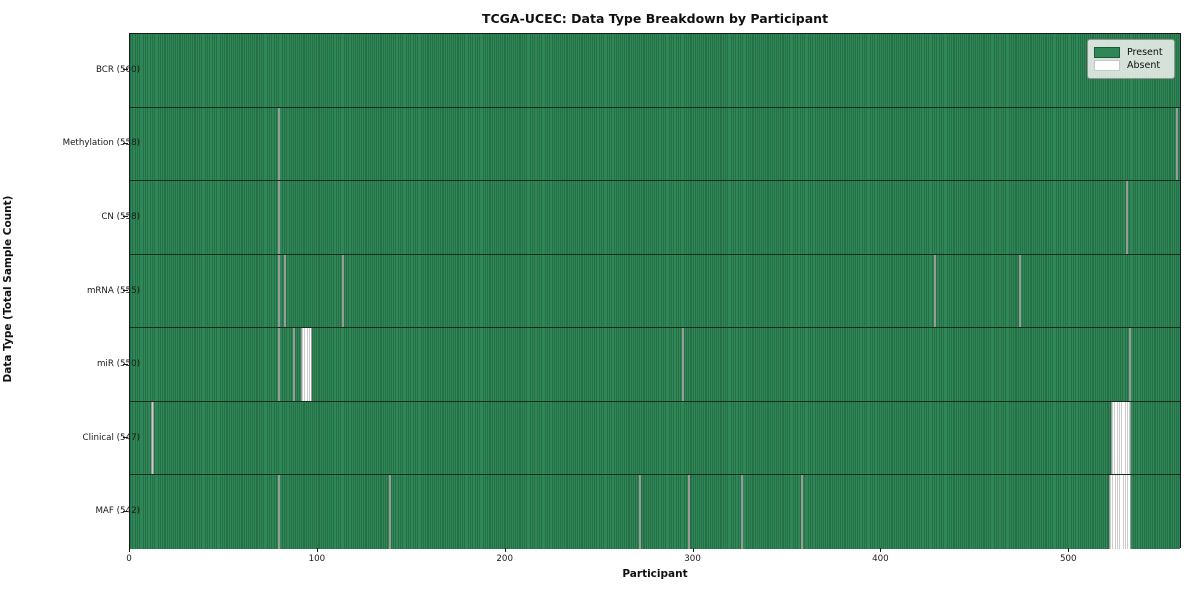 The image size is (1200, 600). Describe the element at coordinates (655, 512) in the screenshot. I see `heatmap-row-maf` at that location.